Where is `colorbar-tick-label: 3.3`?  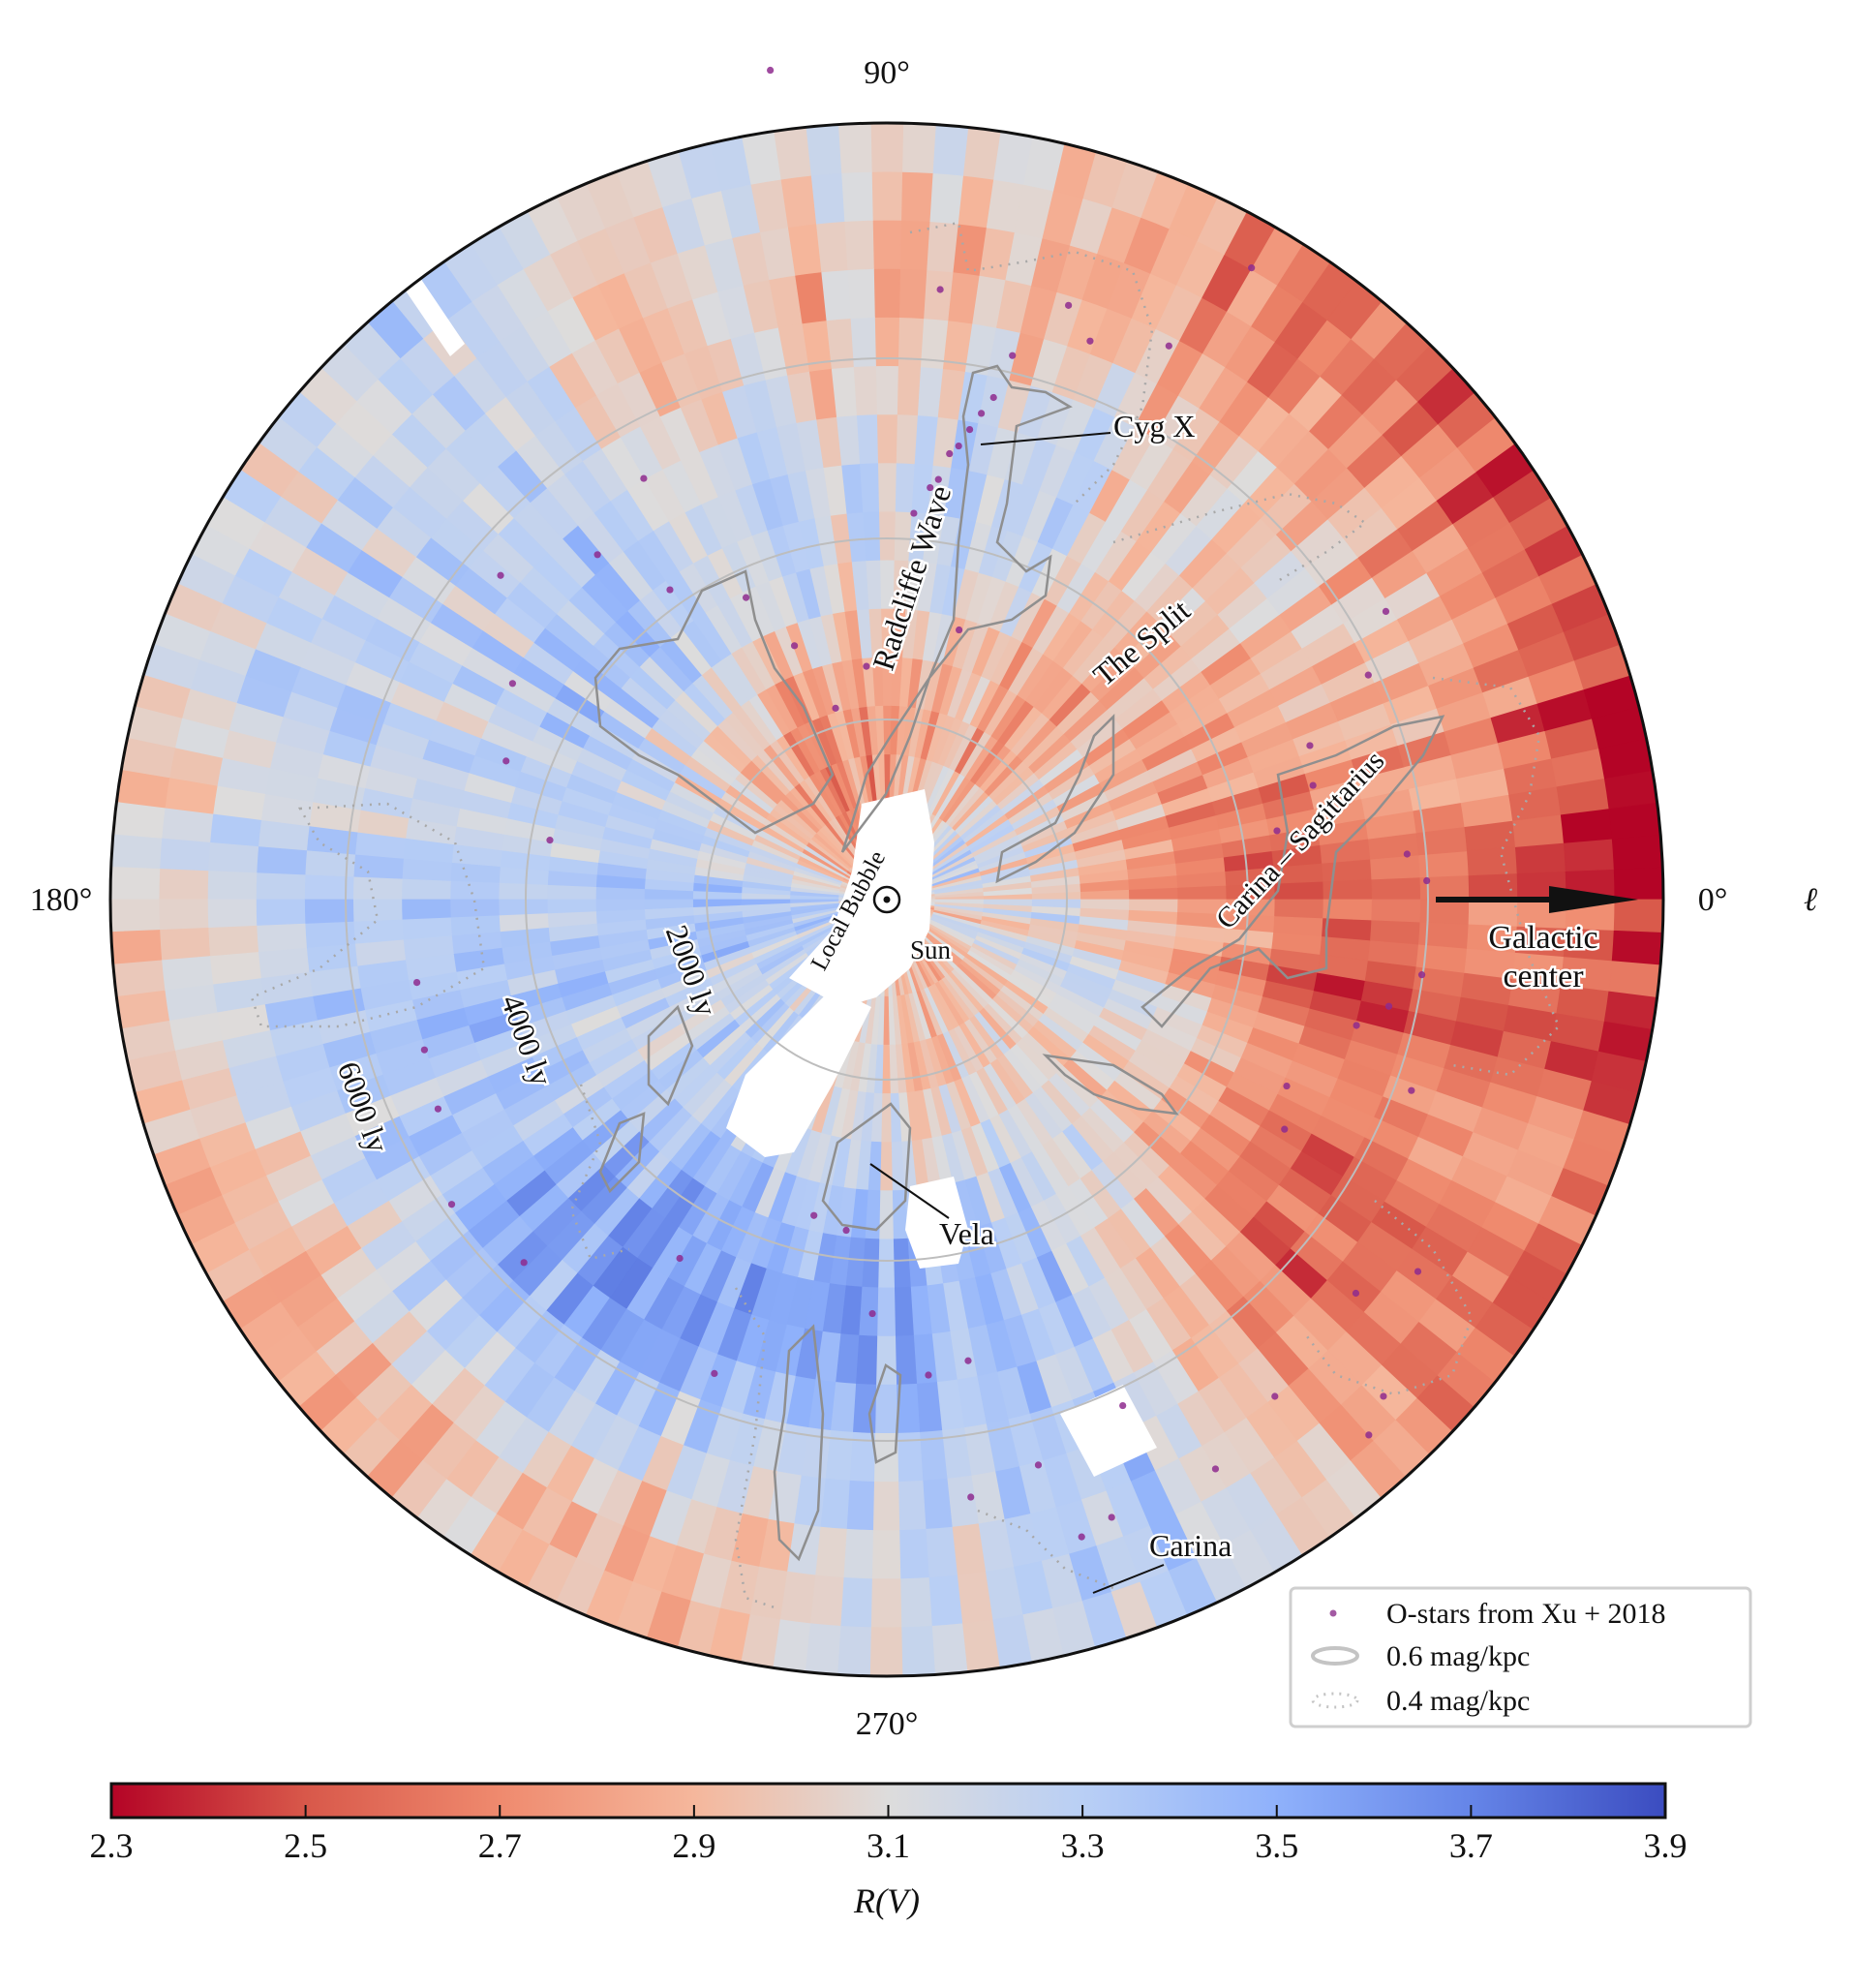 colorbar-tick-label: 3.3 is located at coordinates (1083, 1845).